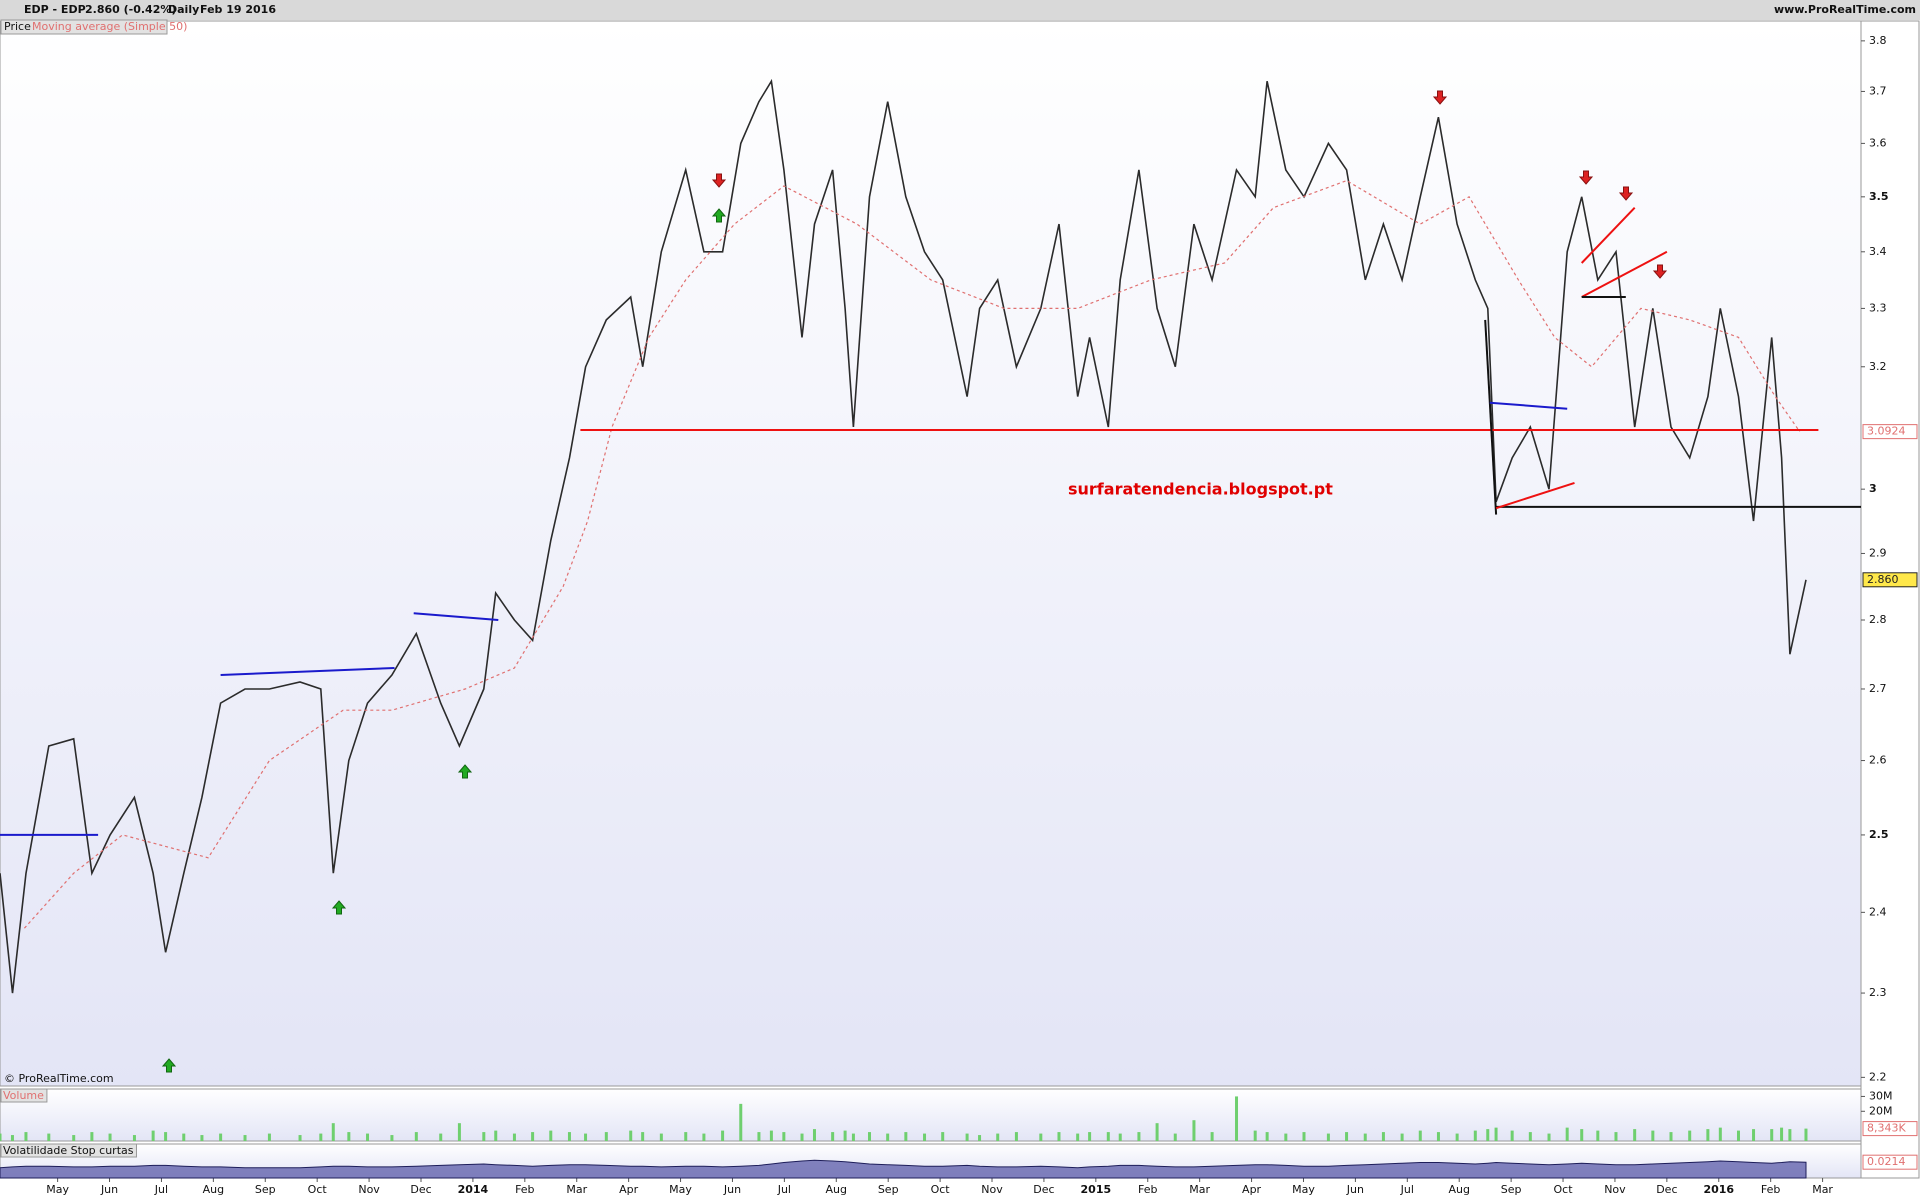 Image resolution: width=1920 pixels, height=1200 pixels. I want to click on x-tick-label: May, so click(57, 1189).